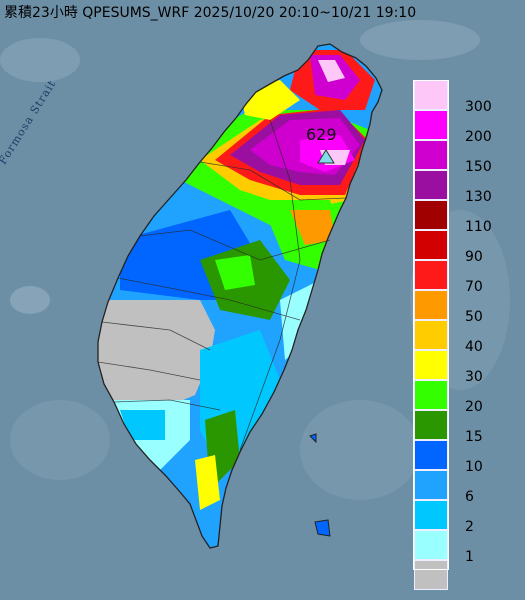 The width and height of the screenshot is (525, 600). Describe the element at coordinates (313, 438) in the screenshot. I see `lanyu-island` at that location.